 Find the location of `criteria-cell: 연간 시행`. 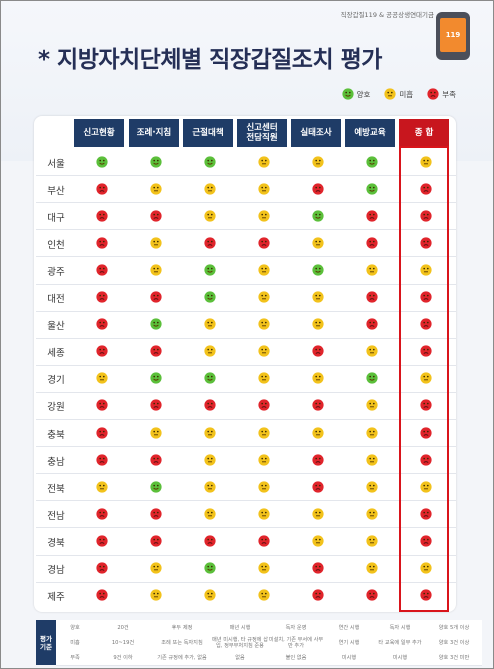

criteria-cell: 연간 시행 is located at coordinates (349, 627).